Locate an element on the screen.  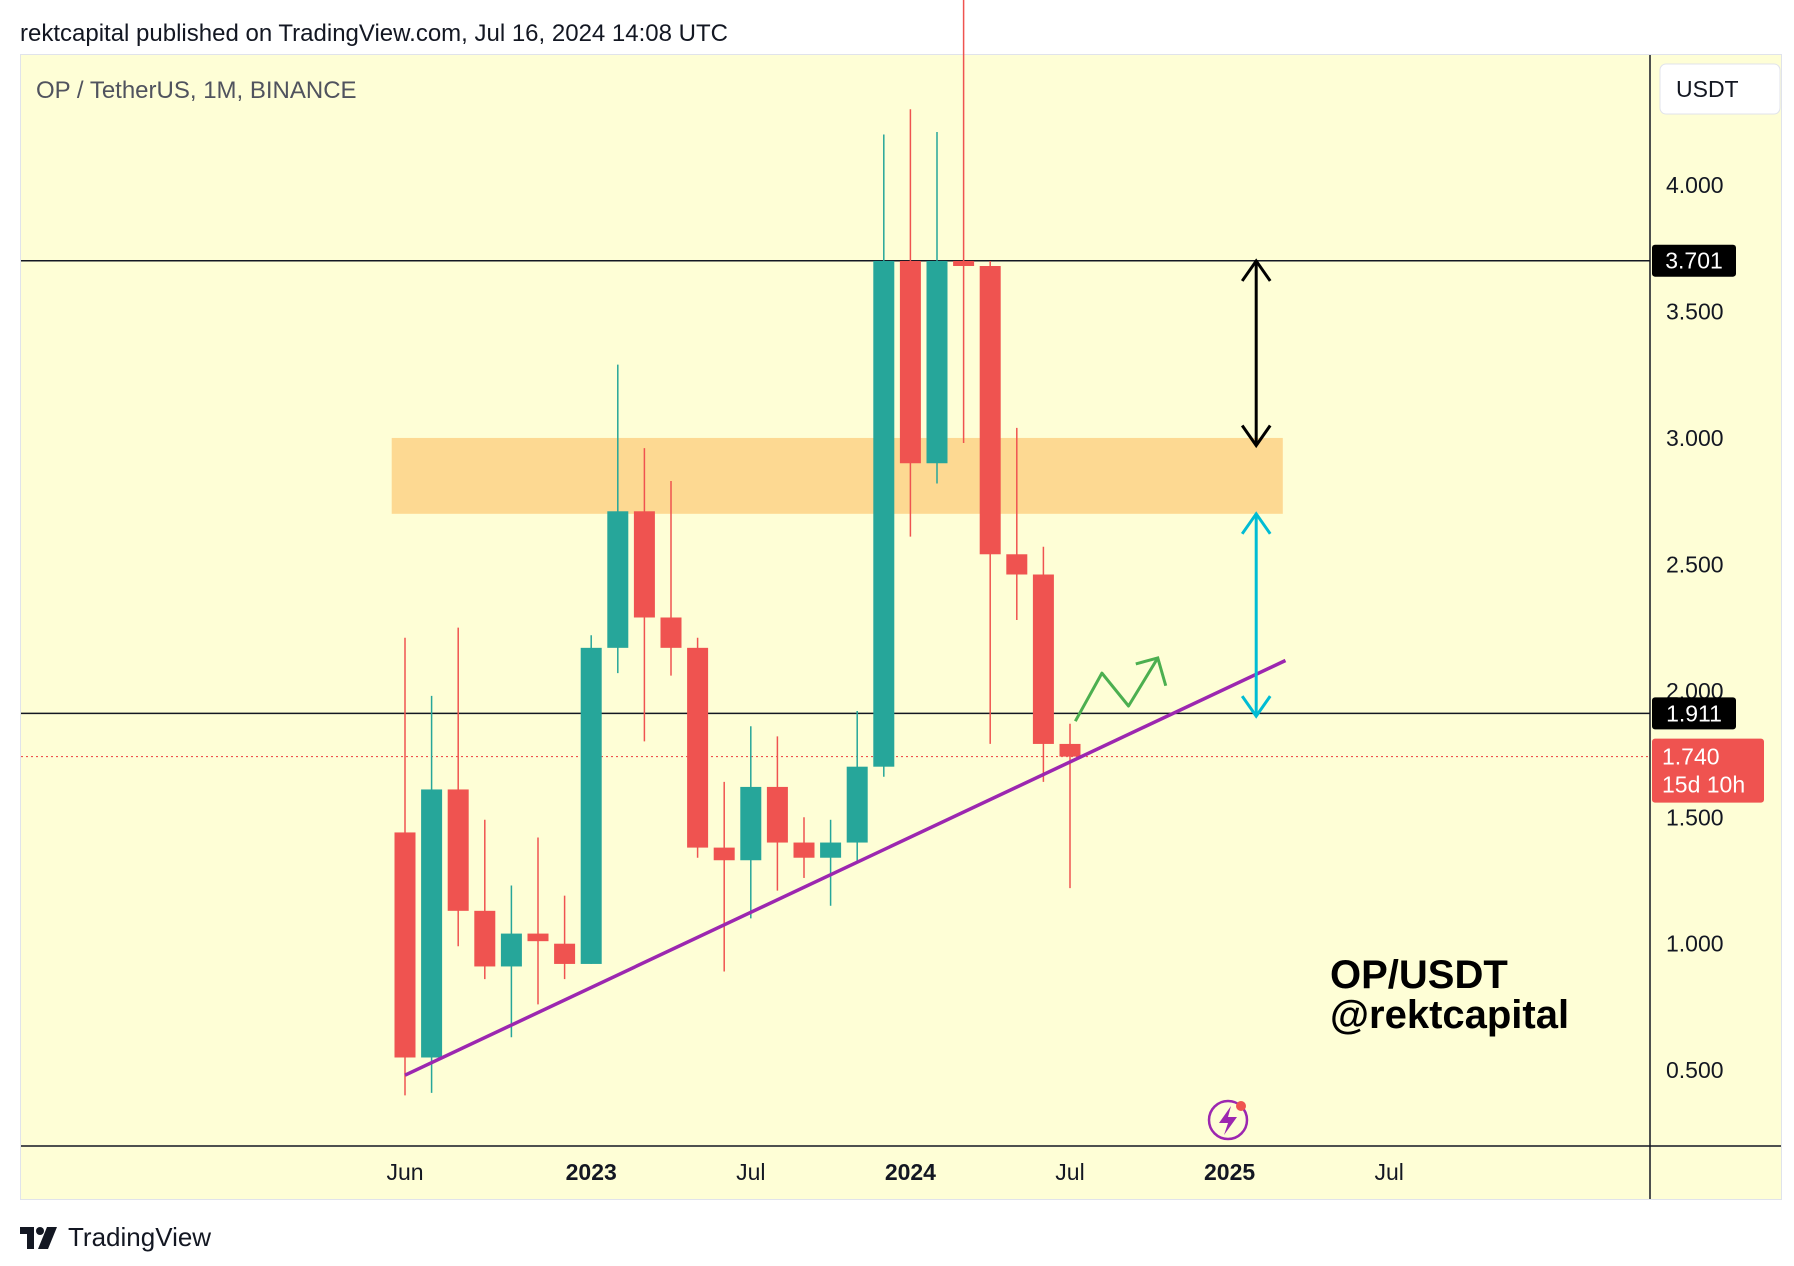
currency-button-label: USDT is located at coordinates (1707, 89).